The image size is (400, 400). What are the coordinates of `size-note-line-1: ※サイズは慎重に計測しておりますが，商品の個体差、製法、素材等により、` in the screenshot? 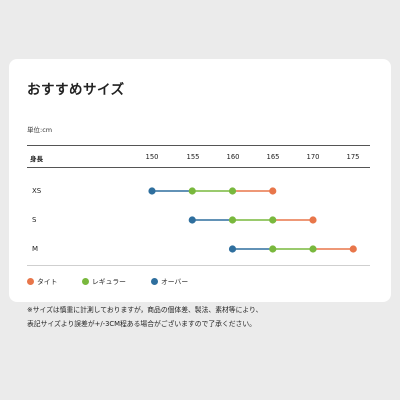 It's located at (145, 310).